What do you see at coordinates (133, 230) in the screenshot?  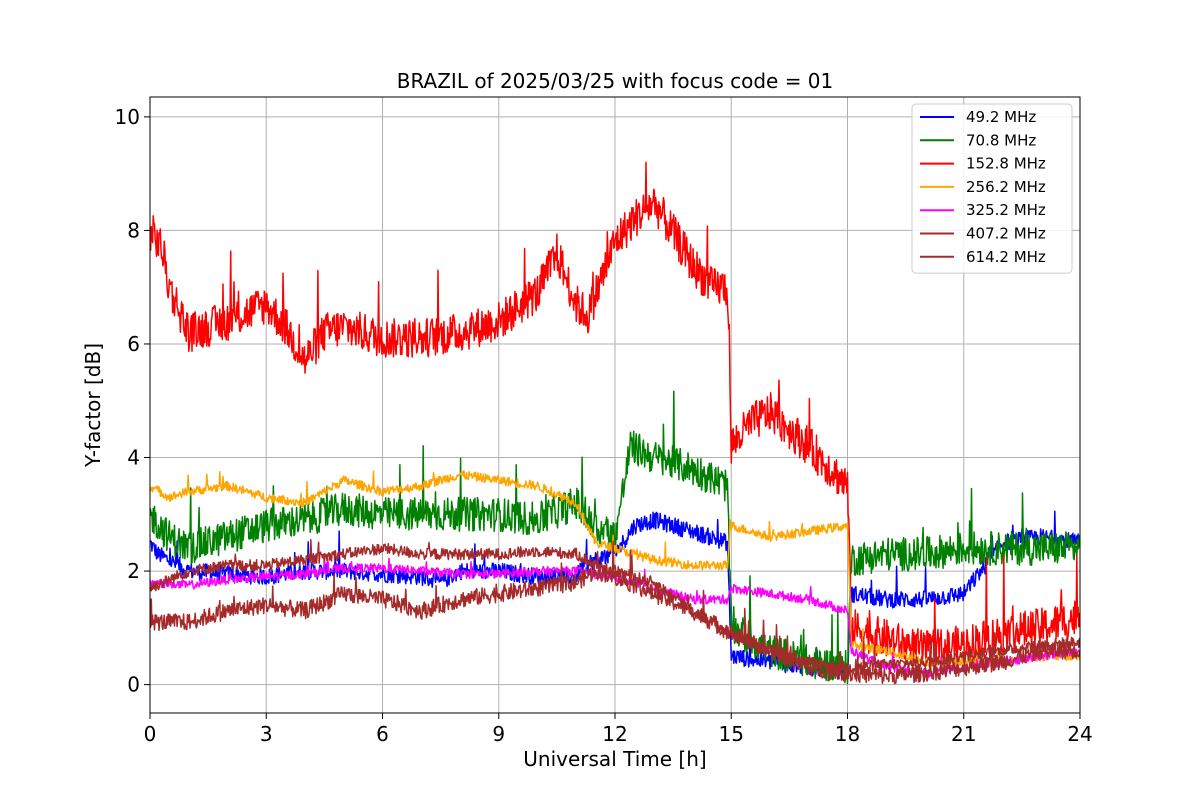 I see `y-tick-label: 8` at bounding box center [133, 230].